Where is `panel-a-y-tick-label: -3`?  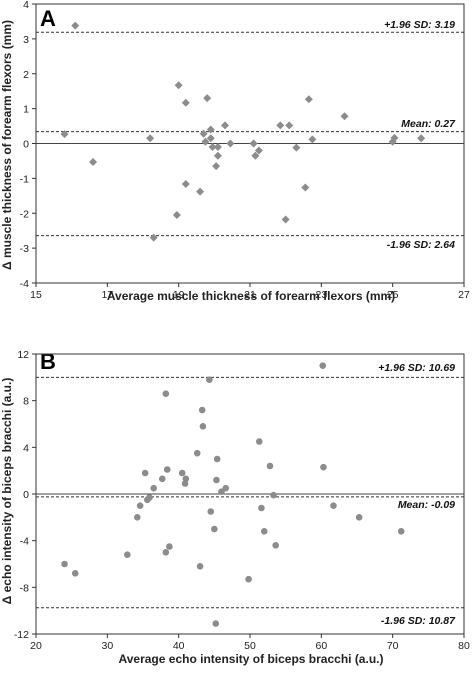
panel-a-y-tick-label: -3 is located at coordinates (24, 249).